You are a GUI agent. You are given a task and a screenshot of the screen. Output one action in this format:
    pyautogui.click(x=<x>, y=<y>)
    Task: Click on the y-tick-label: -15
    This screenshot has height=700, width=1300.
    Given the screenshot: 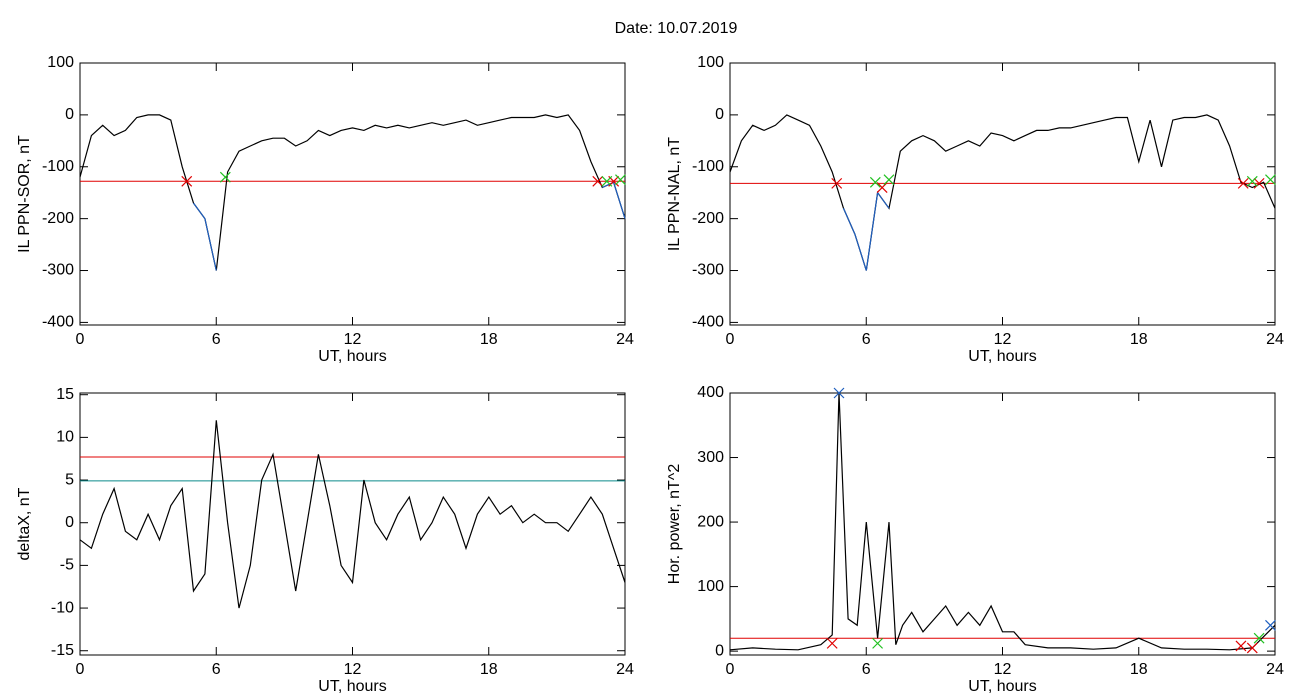 What is the action you would take?
    pyautogui.click(x=62, y=650)
    